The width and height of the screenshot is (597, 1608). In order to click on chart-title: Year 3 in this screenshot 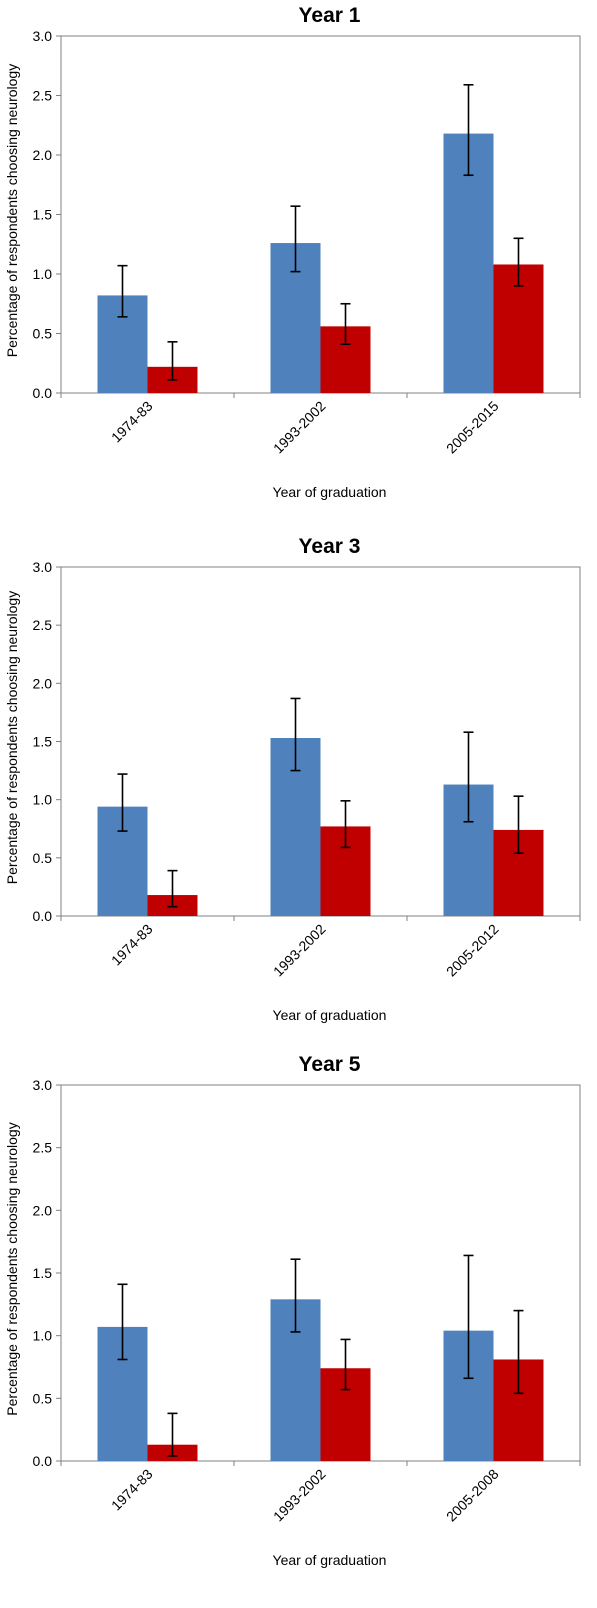, I will do `click(330, 546)`.